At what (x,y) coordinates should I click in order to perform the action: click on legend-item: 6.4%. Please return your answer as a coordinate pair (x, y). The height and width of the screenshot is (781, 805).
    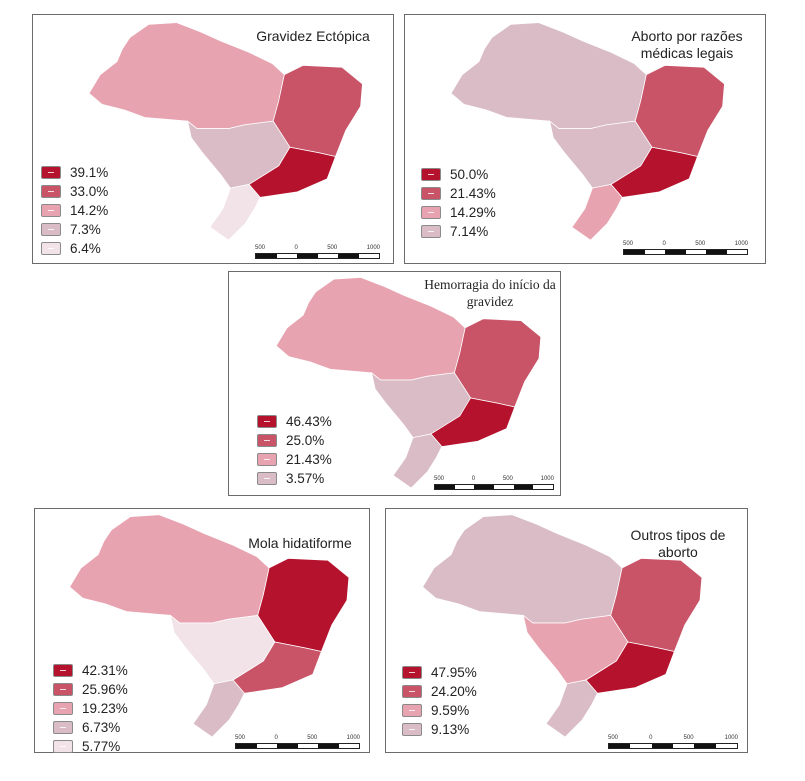
    Looking at the image, I should click on (74, 248).